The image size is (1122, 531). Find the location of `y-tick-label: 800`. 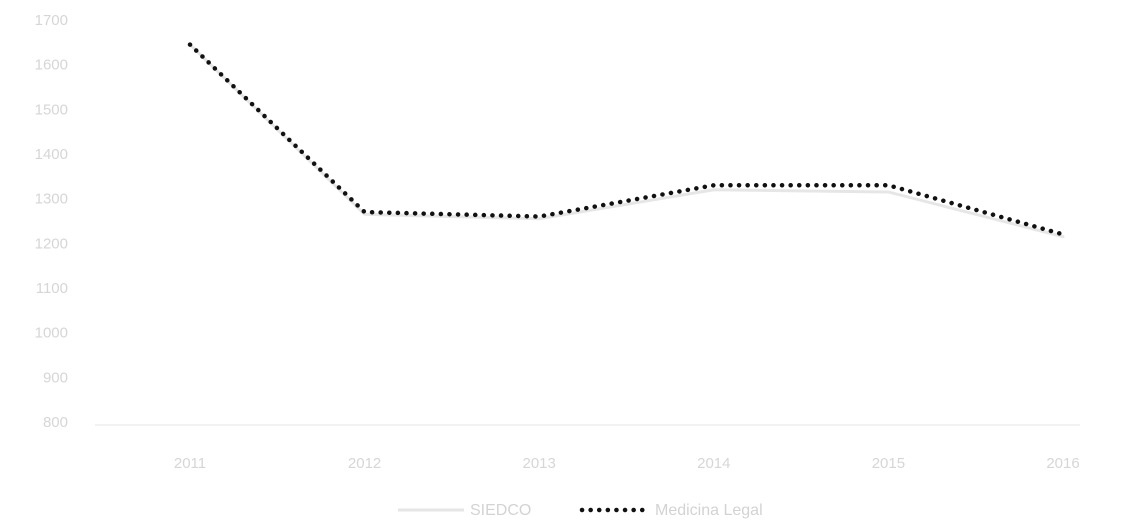

y-tick-label: 800 is located at coordinates (55, 422).